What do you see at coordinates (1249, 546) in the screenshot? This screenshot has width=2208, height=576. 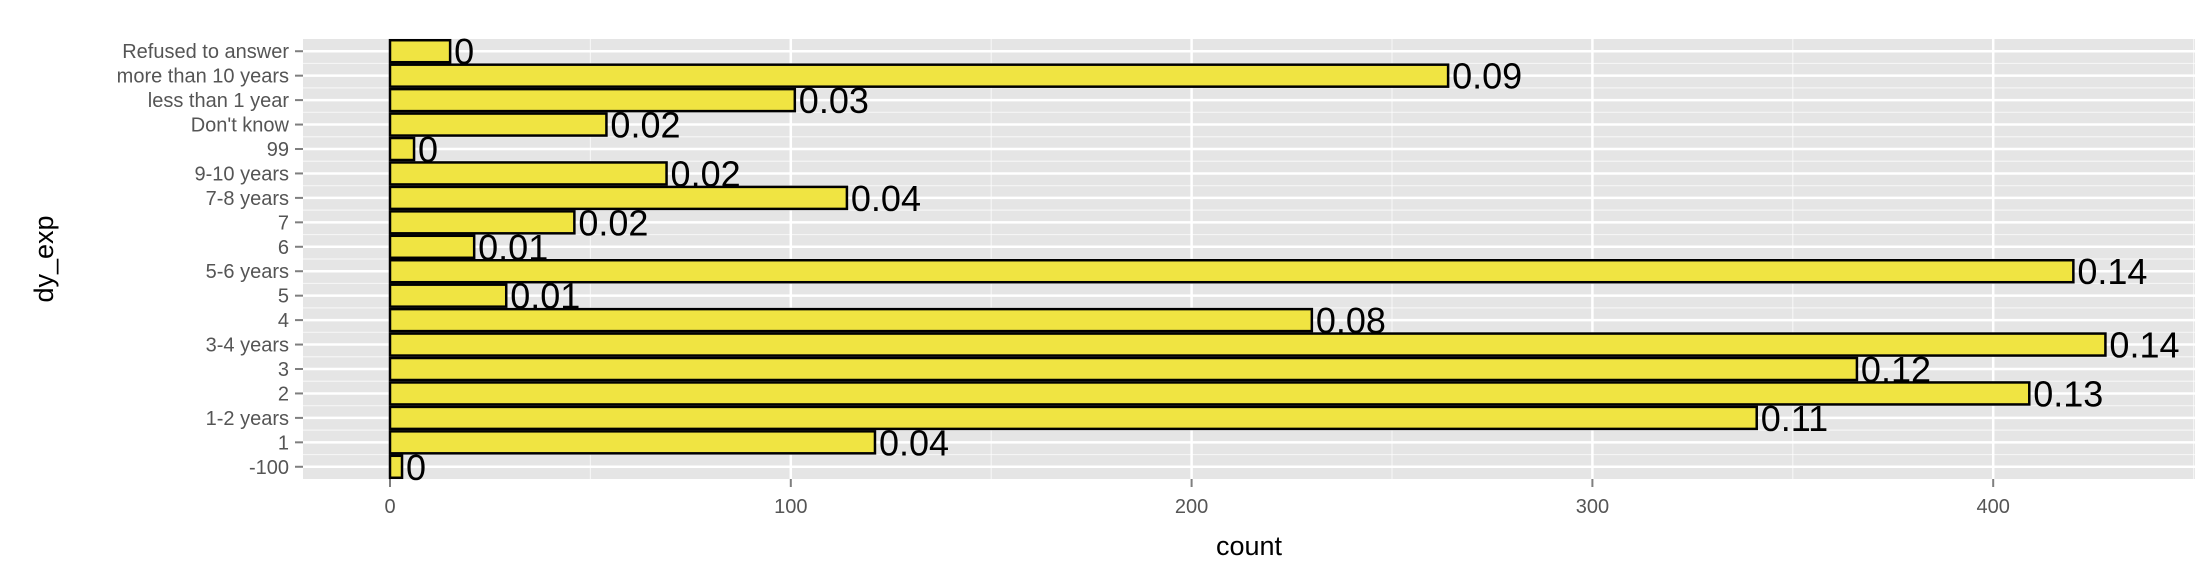 I see `x-axis-title: count` at bounding box center [1249, 546].